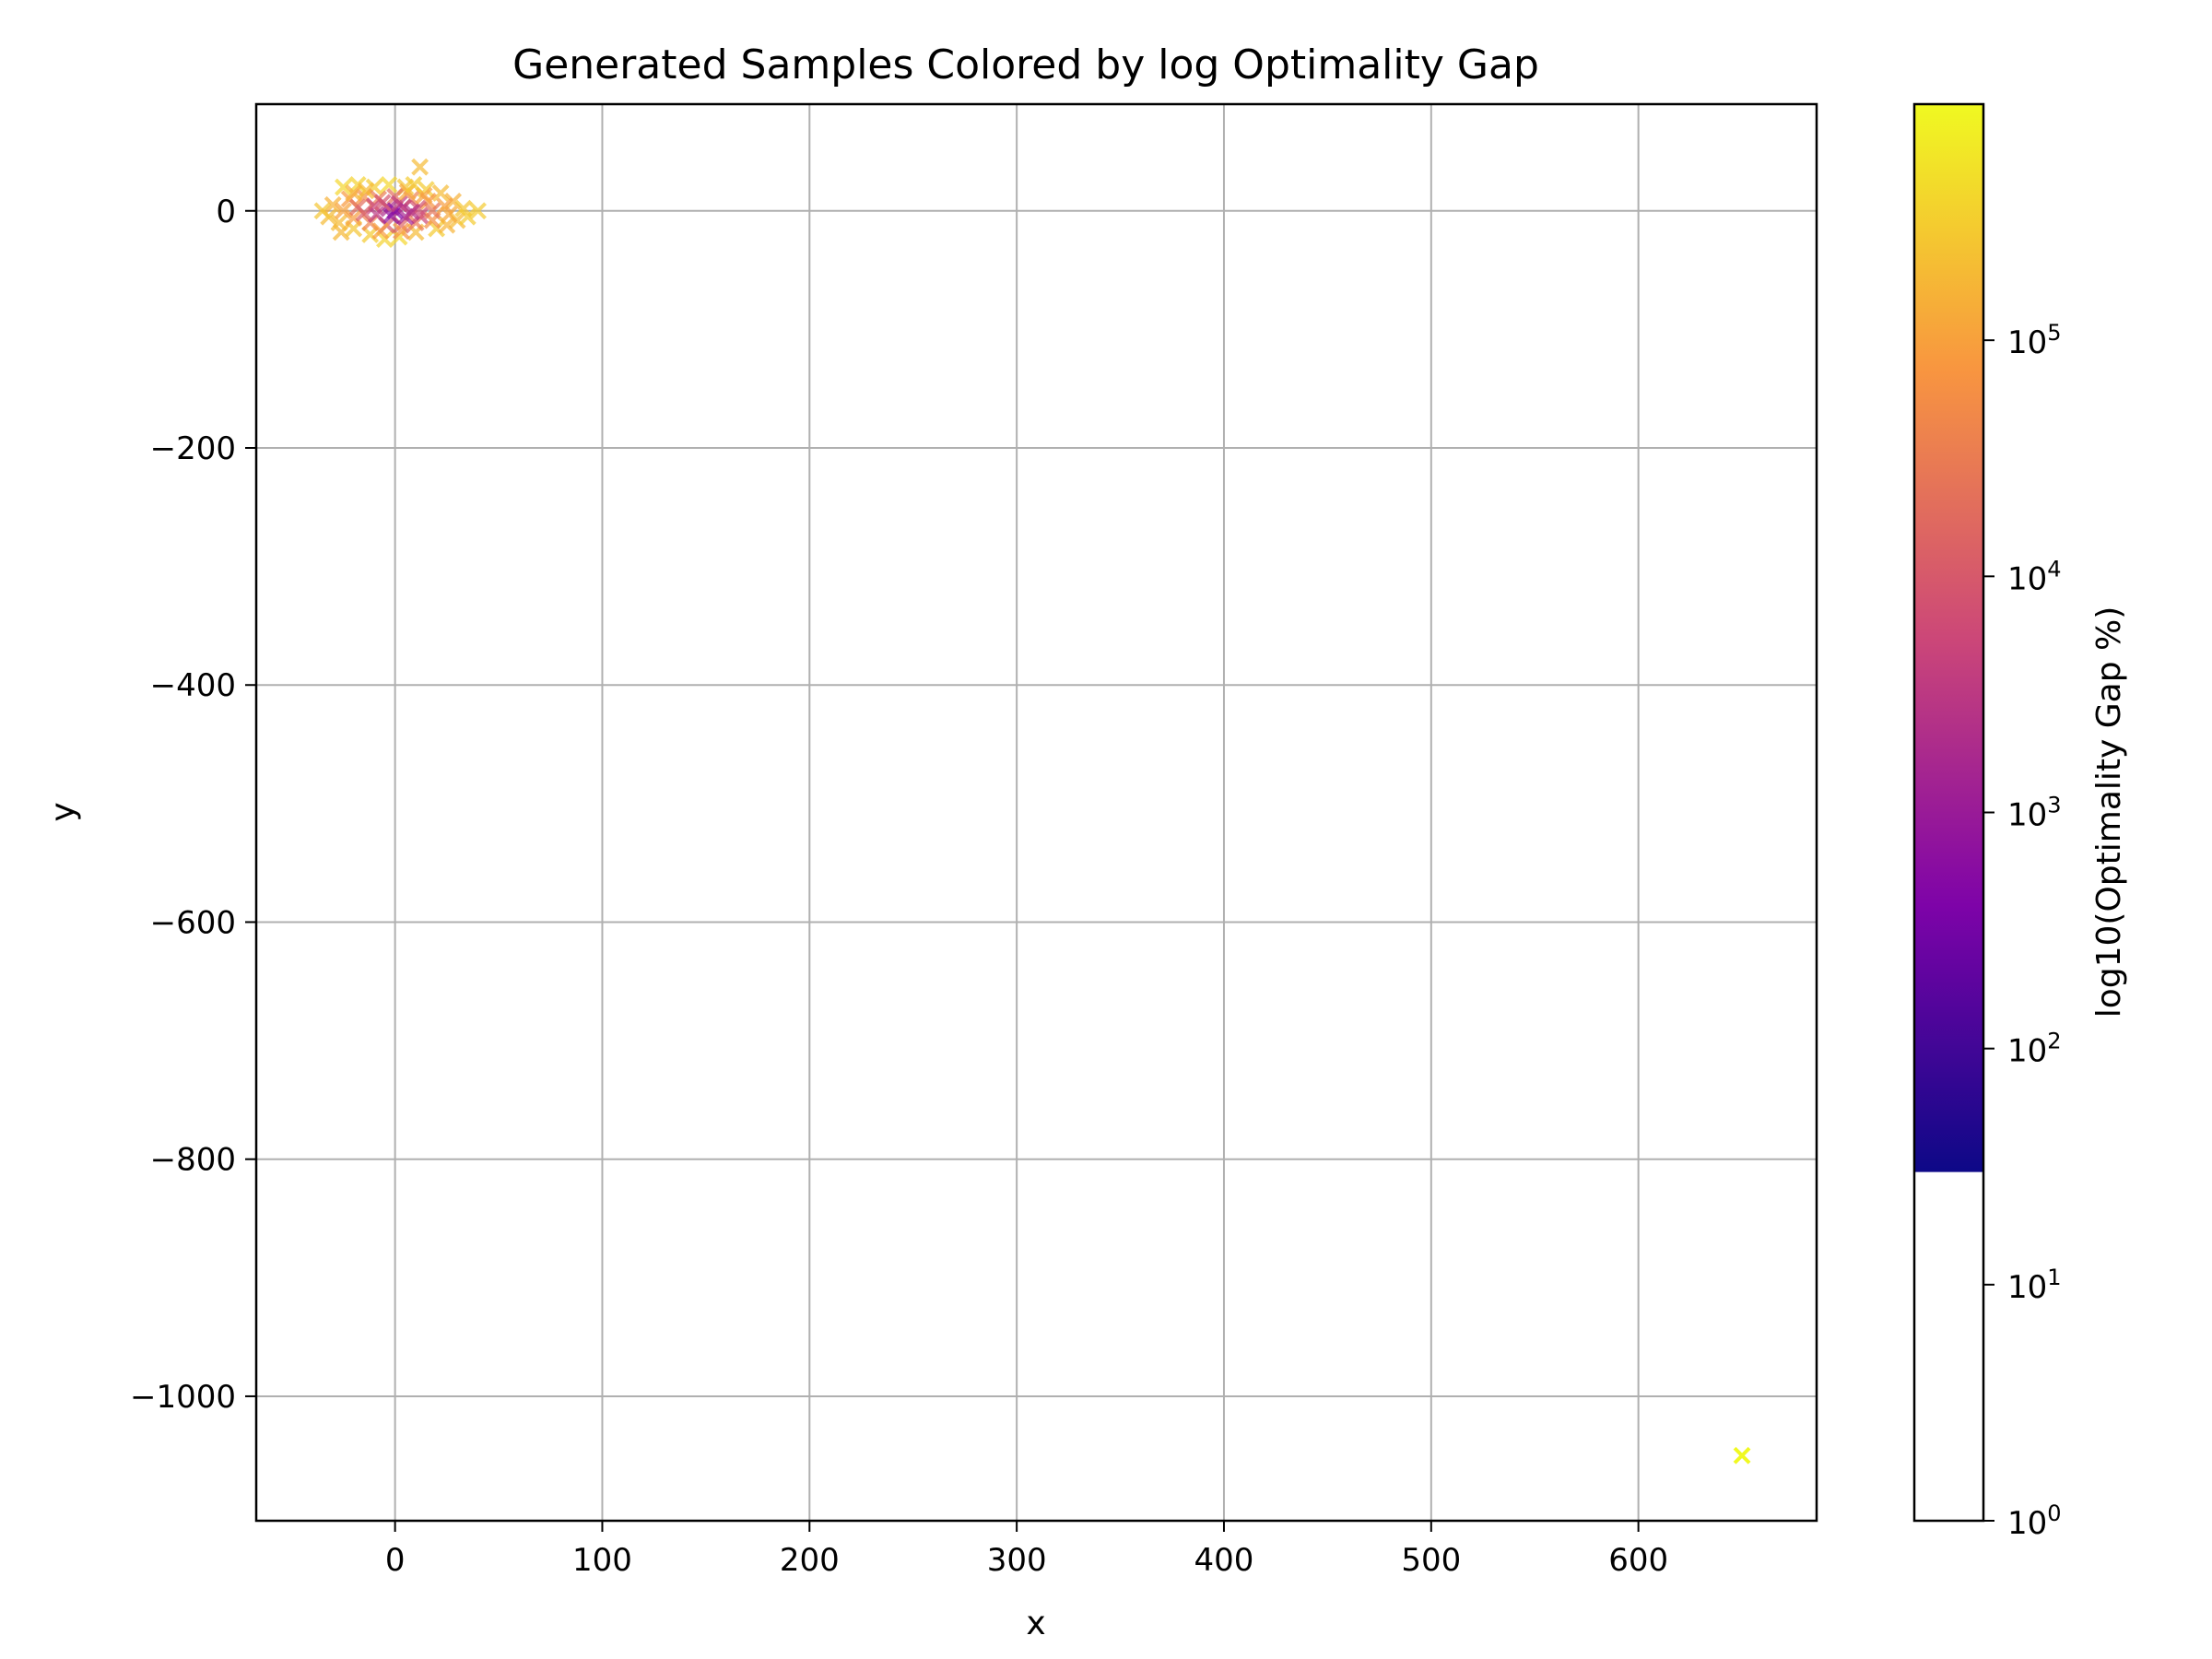 This screenshot has height=1659, width=2212. Describe the element at coordinates (1638, 1560) in the screenshot. I see `x-tick-label: 600` at that location.